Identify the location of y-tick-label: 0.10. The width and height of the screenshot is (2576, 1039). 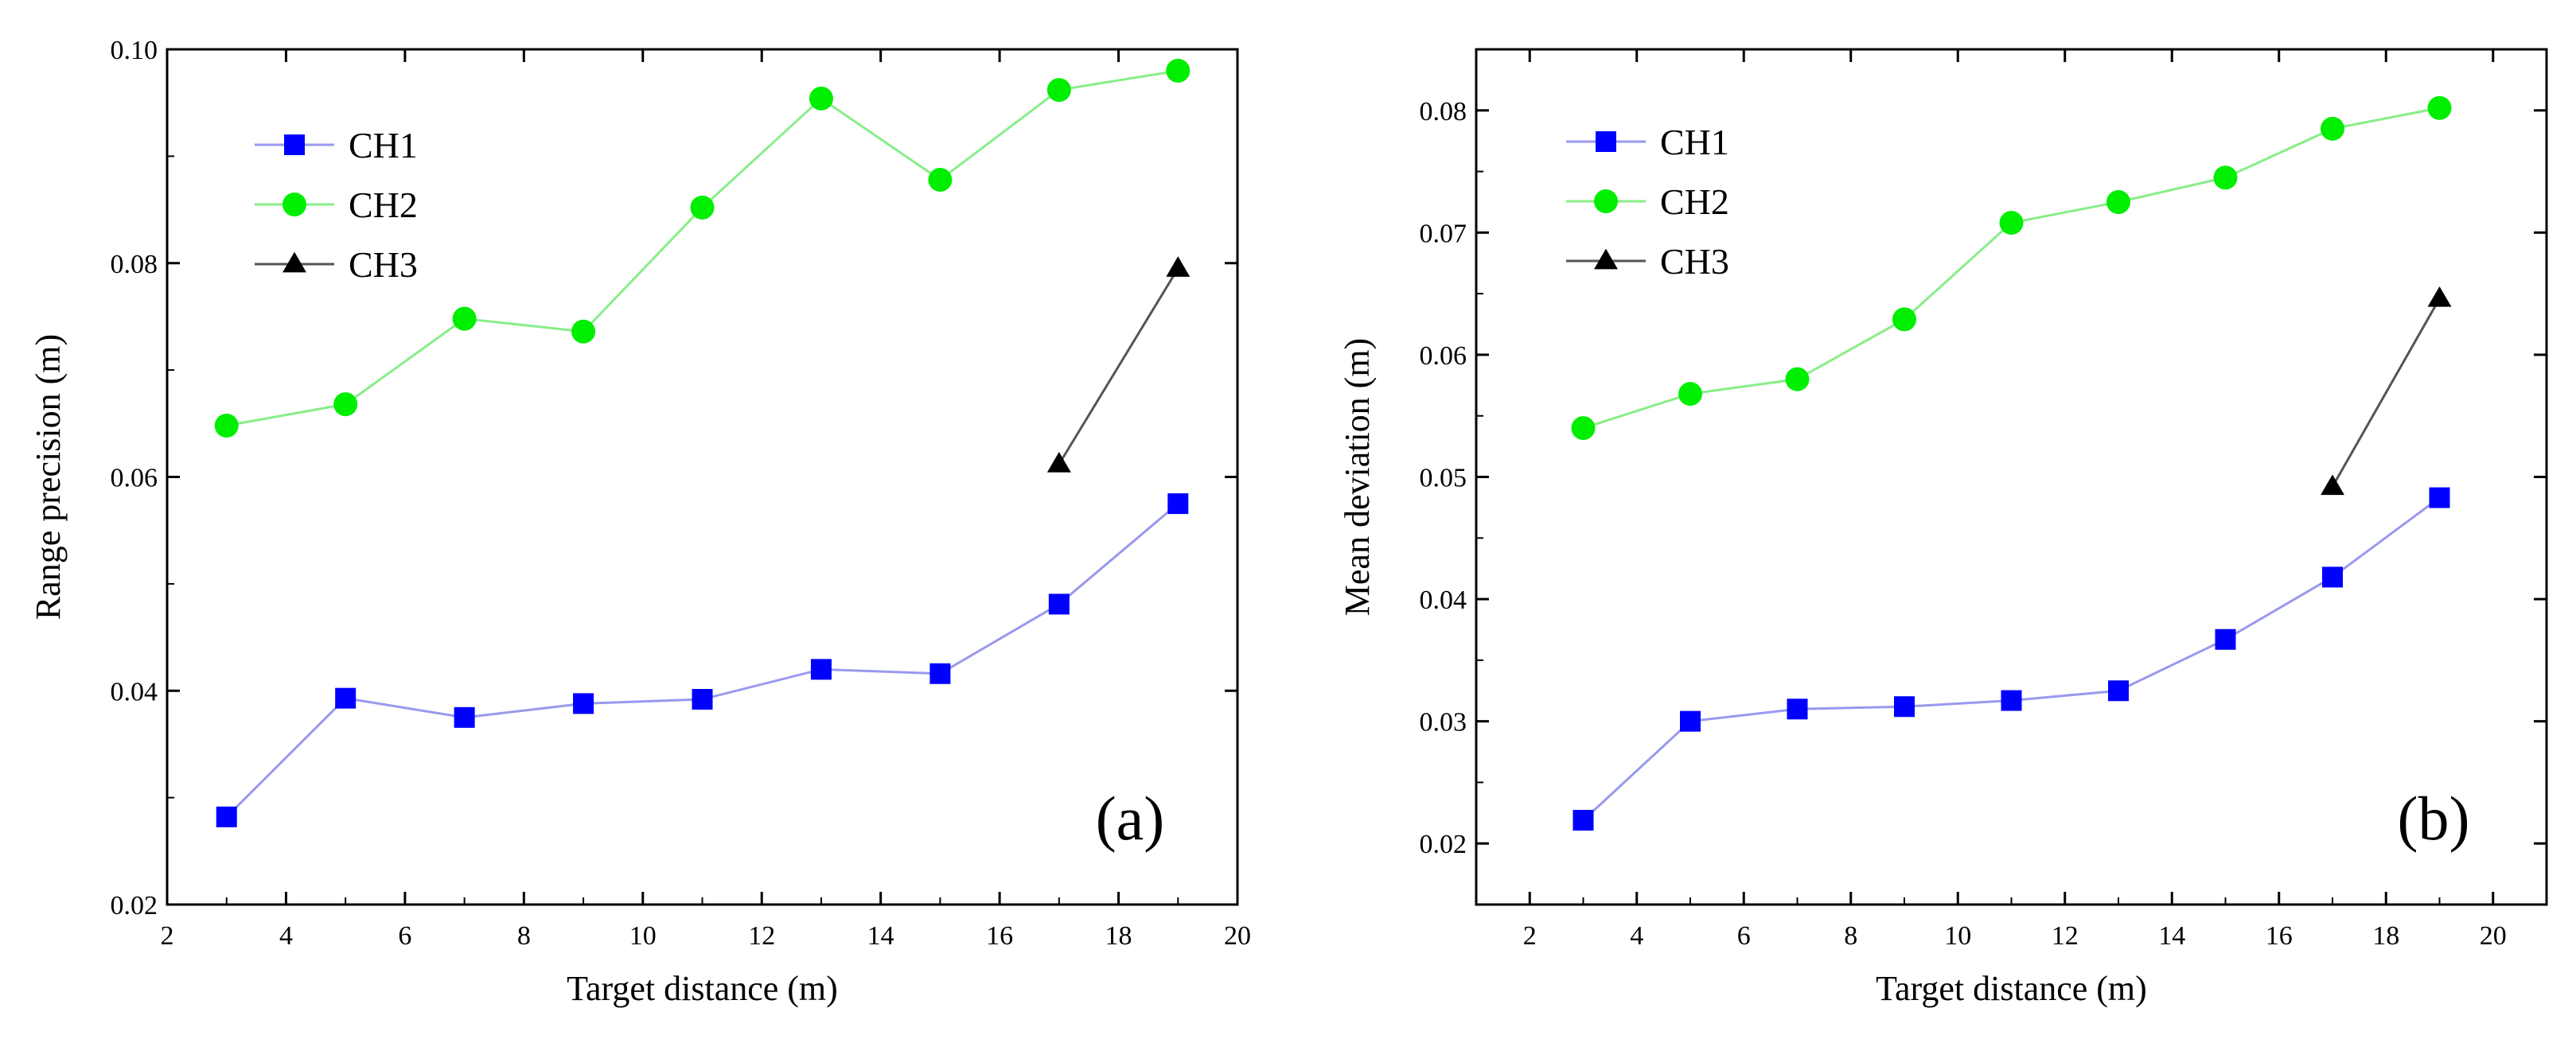
(134, 50).